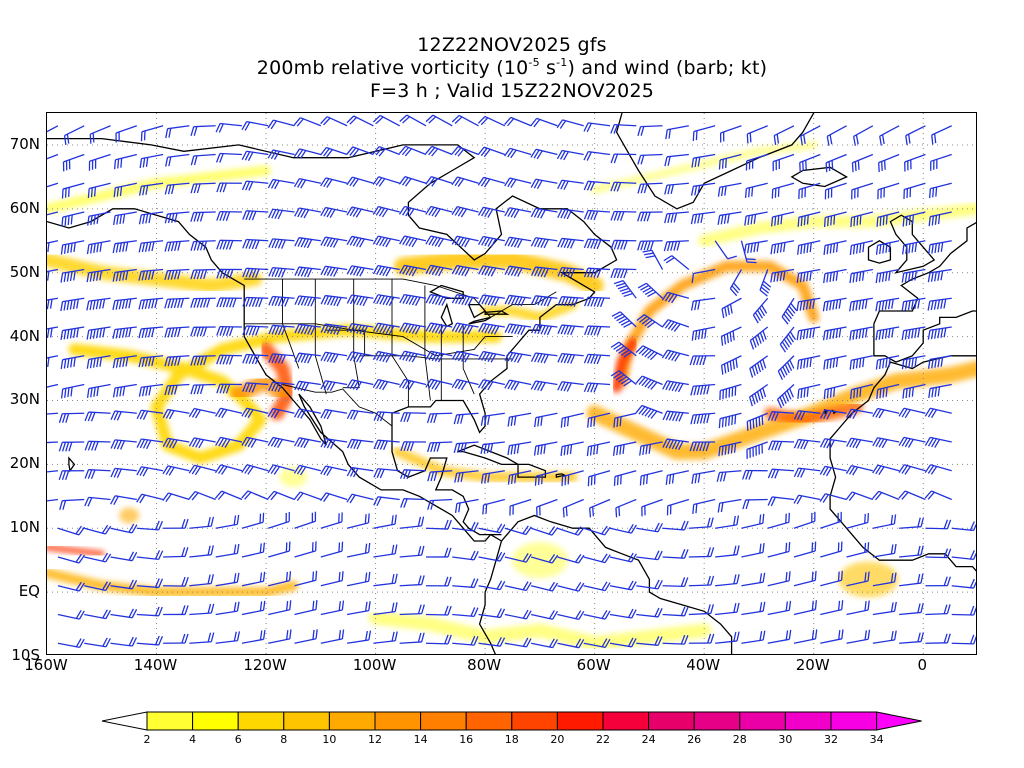 The width and height of the screenshot is (1024, 768). Describe the element at coordinates (238, 739) in the screenshot. I see `colorbar-tick-label: 6` at that location.